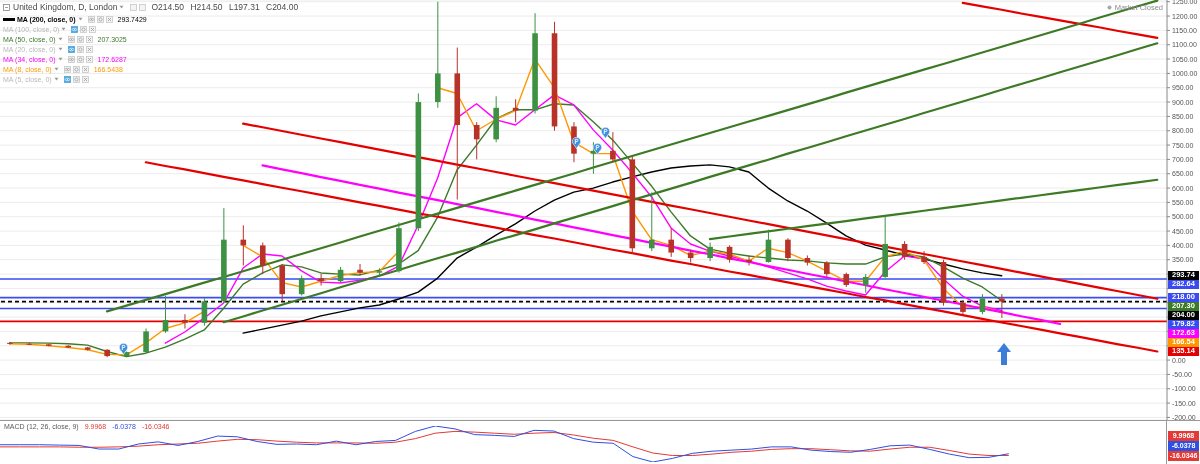 Image resolution: width=1200 pixels, height=464 pixels. Describe the element at coordinates (225, 7) in the screenshot. I see `chart-subtitle: O214.50 H214.50 L197.31 C204.00` at that location.